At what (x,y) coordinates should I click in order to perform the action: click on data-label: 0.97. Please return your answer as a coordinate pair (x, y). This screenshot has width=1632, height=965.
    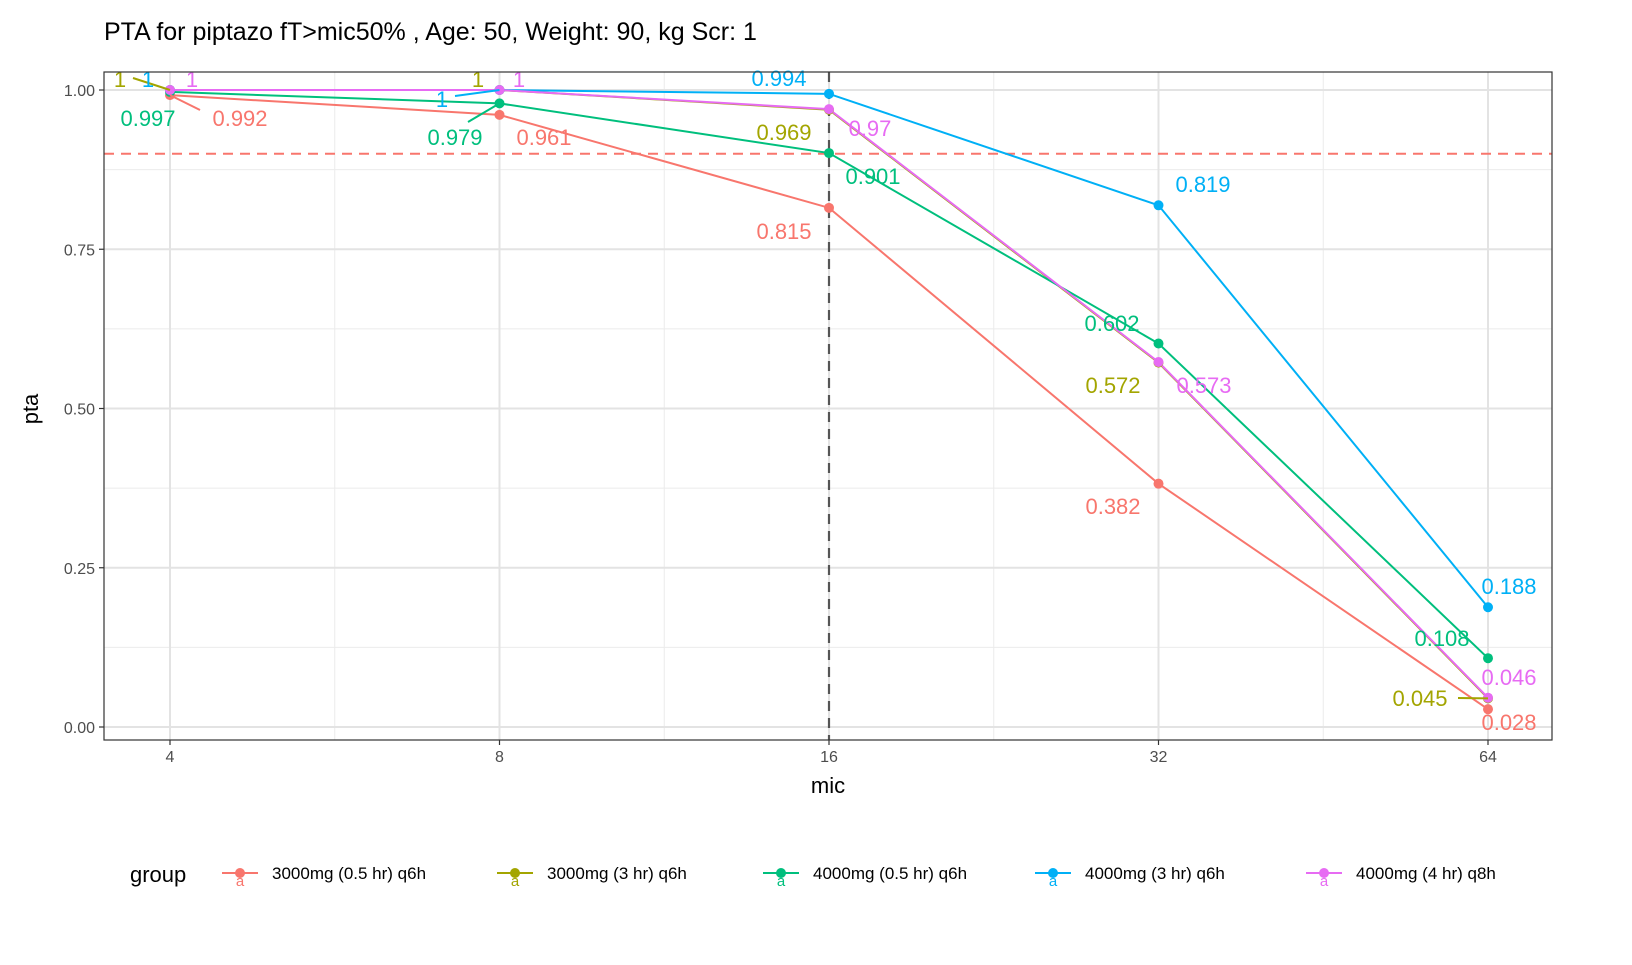
    Looking at the image, I should click on (870, 128).